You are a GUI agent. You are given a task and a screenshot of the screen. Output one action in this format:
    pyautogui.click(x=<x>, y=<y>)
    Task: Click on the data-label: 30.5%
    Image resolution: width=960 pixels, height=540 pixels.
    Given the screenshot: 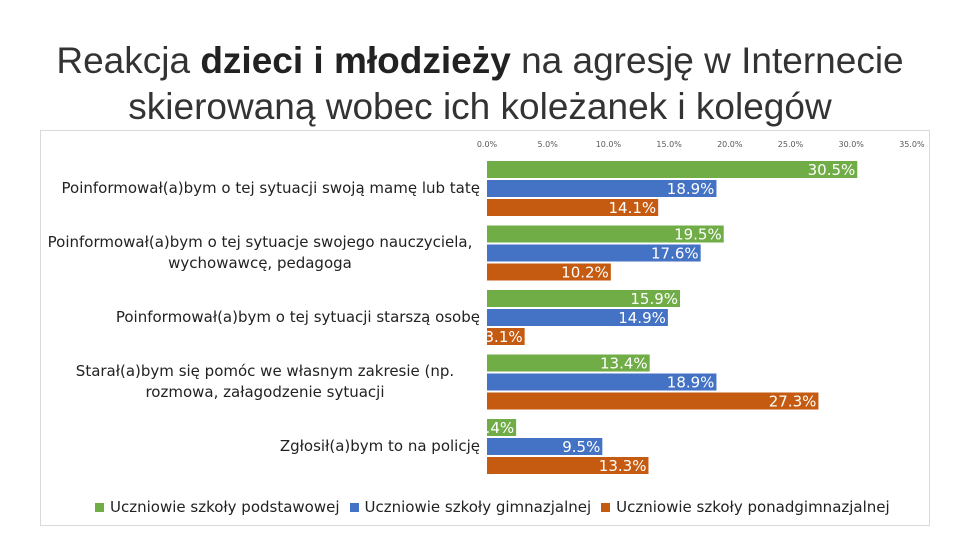 What is the action you would take?
    pyautogui.click(x=832, y=170)
    